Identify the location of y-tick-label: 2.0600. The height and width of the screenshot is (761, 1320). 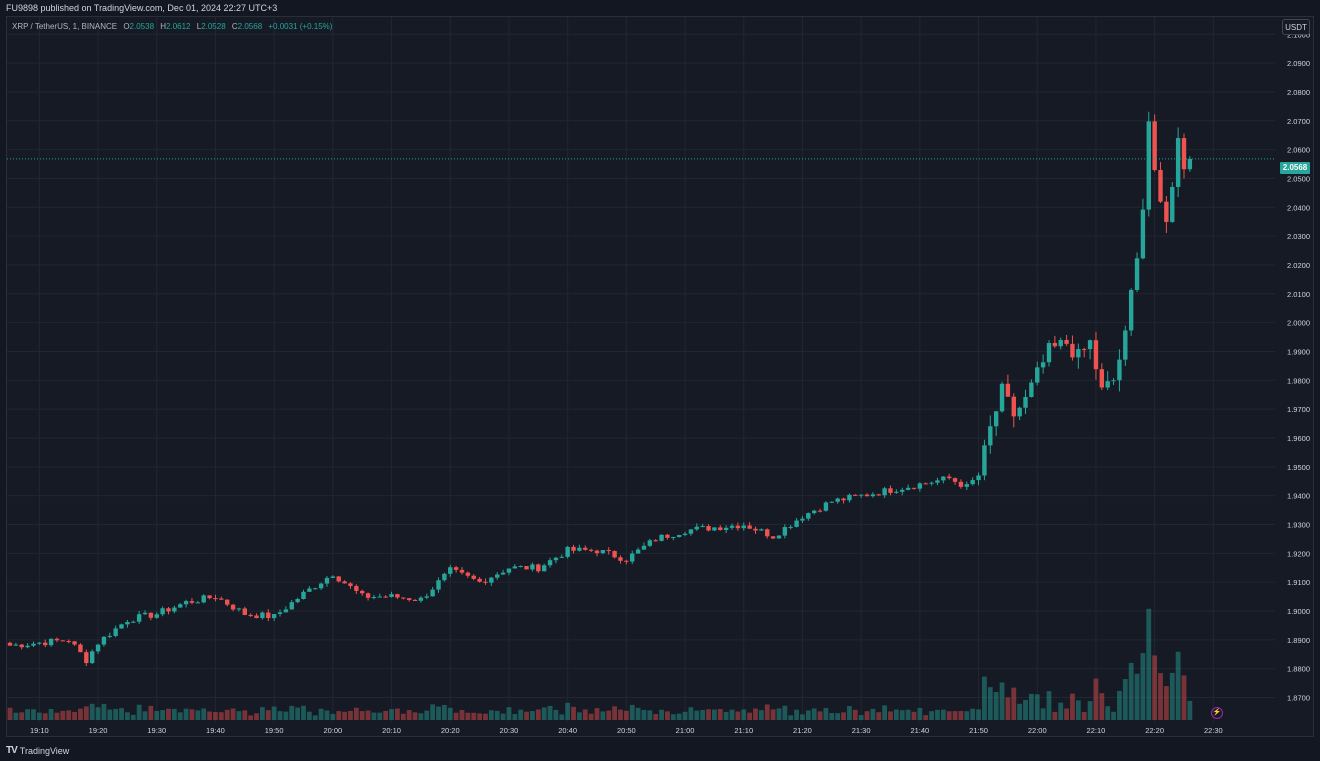
(1298, 150).